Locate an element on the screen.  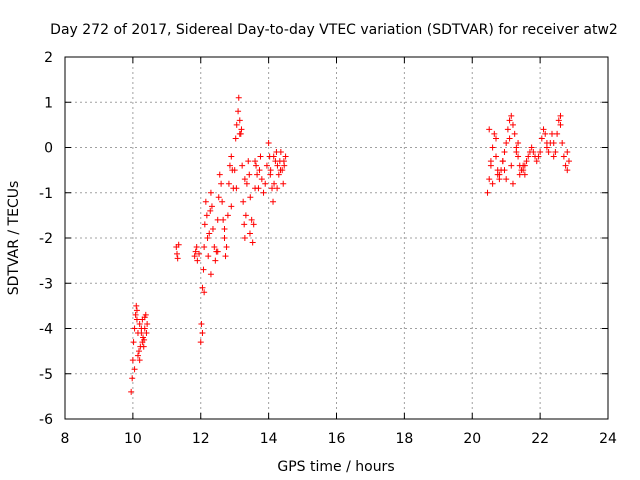
y-tick-label: -3 is located at coordinates (46, 284).